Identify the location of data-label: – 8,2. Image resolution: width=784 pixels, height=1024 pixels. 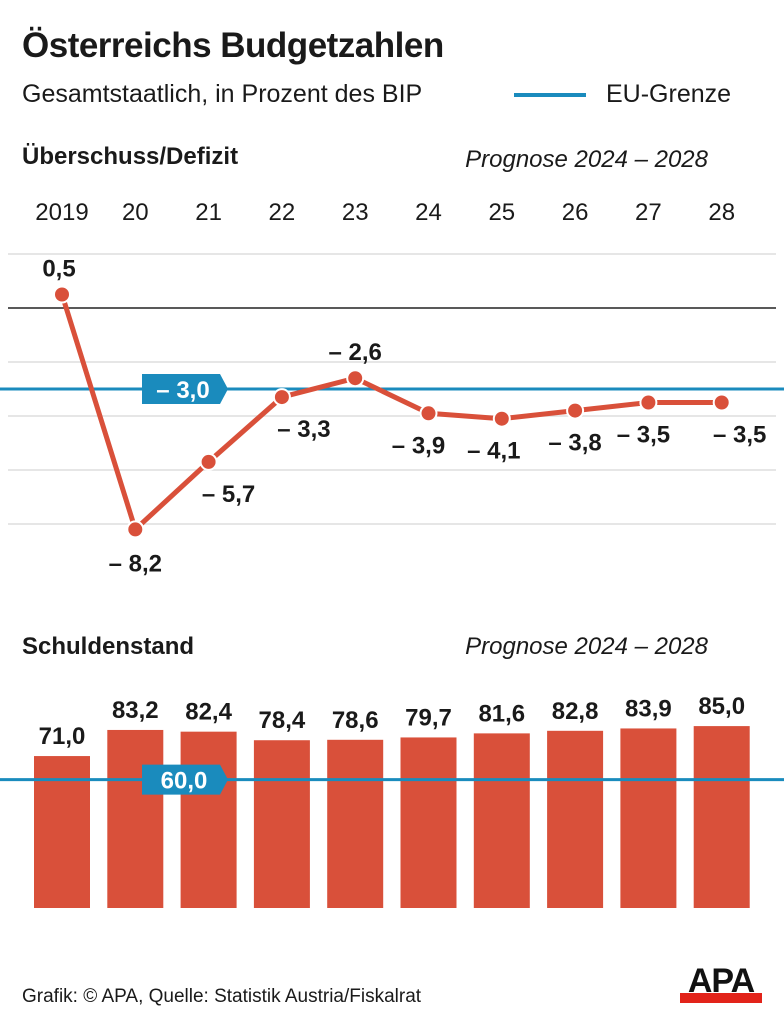
(135, 563).